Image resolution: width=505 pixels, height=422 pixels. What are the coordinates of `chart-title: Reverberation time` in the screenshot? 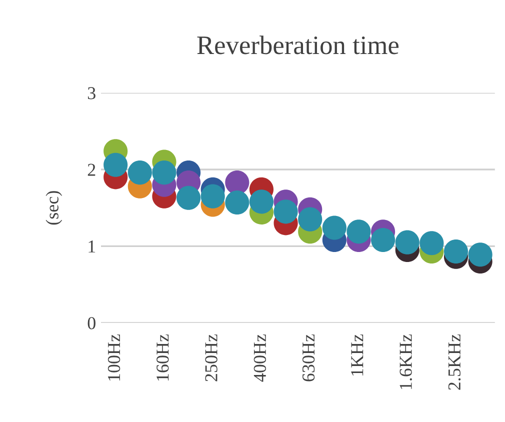 It's located at (298, 45).